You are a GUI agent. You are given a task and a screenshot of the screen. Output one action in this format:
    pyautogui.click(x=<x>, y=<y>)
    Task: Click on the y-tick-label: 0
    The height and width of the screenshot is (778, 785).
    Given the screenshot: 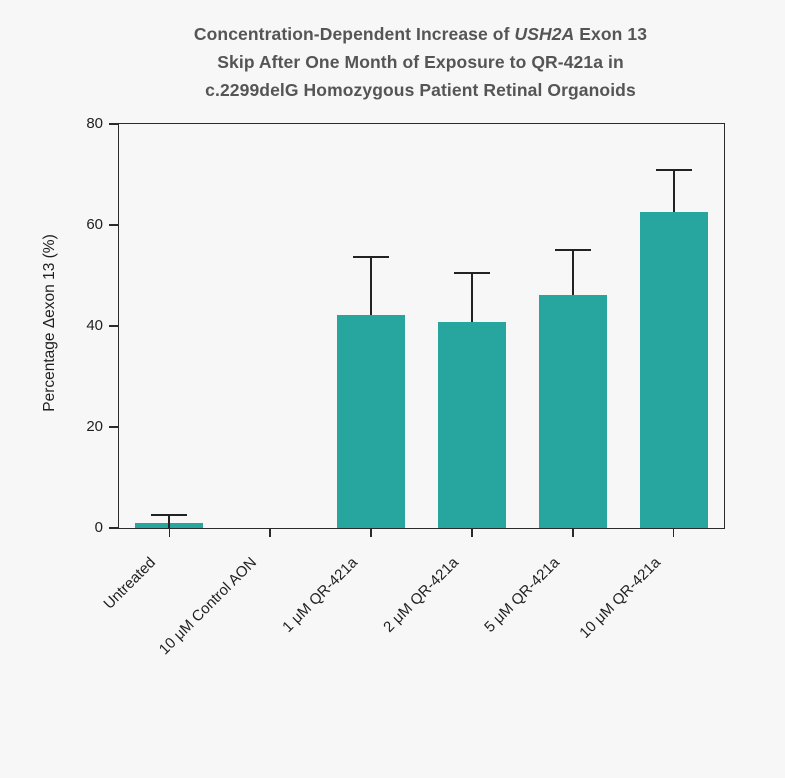 What is the action you would take?
    pyautogui.click(x=98, y=527)
    